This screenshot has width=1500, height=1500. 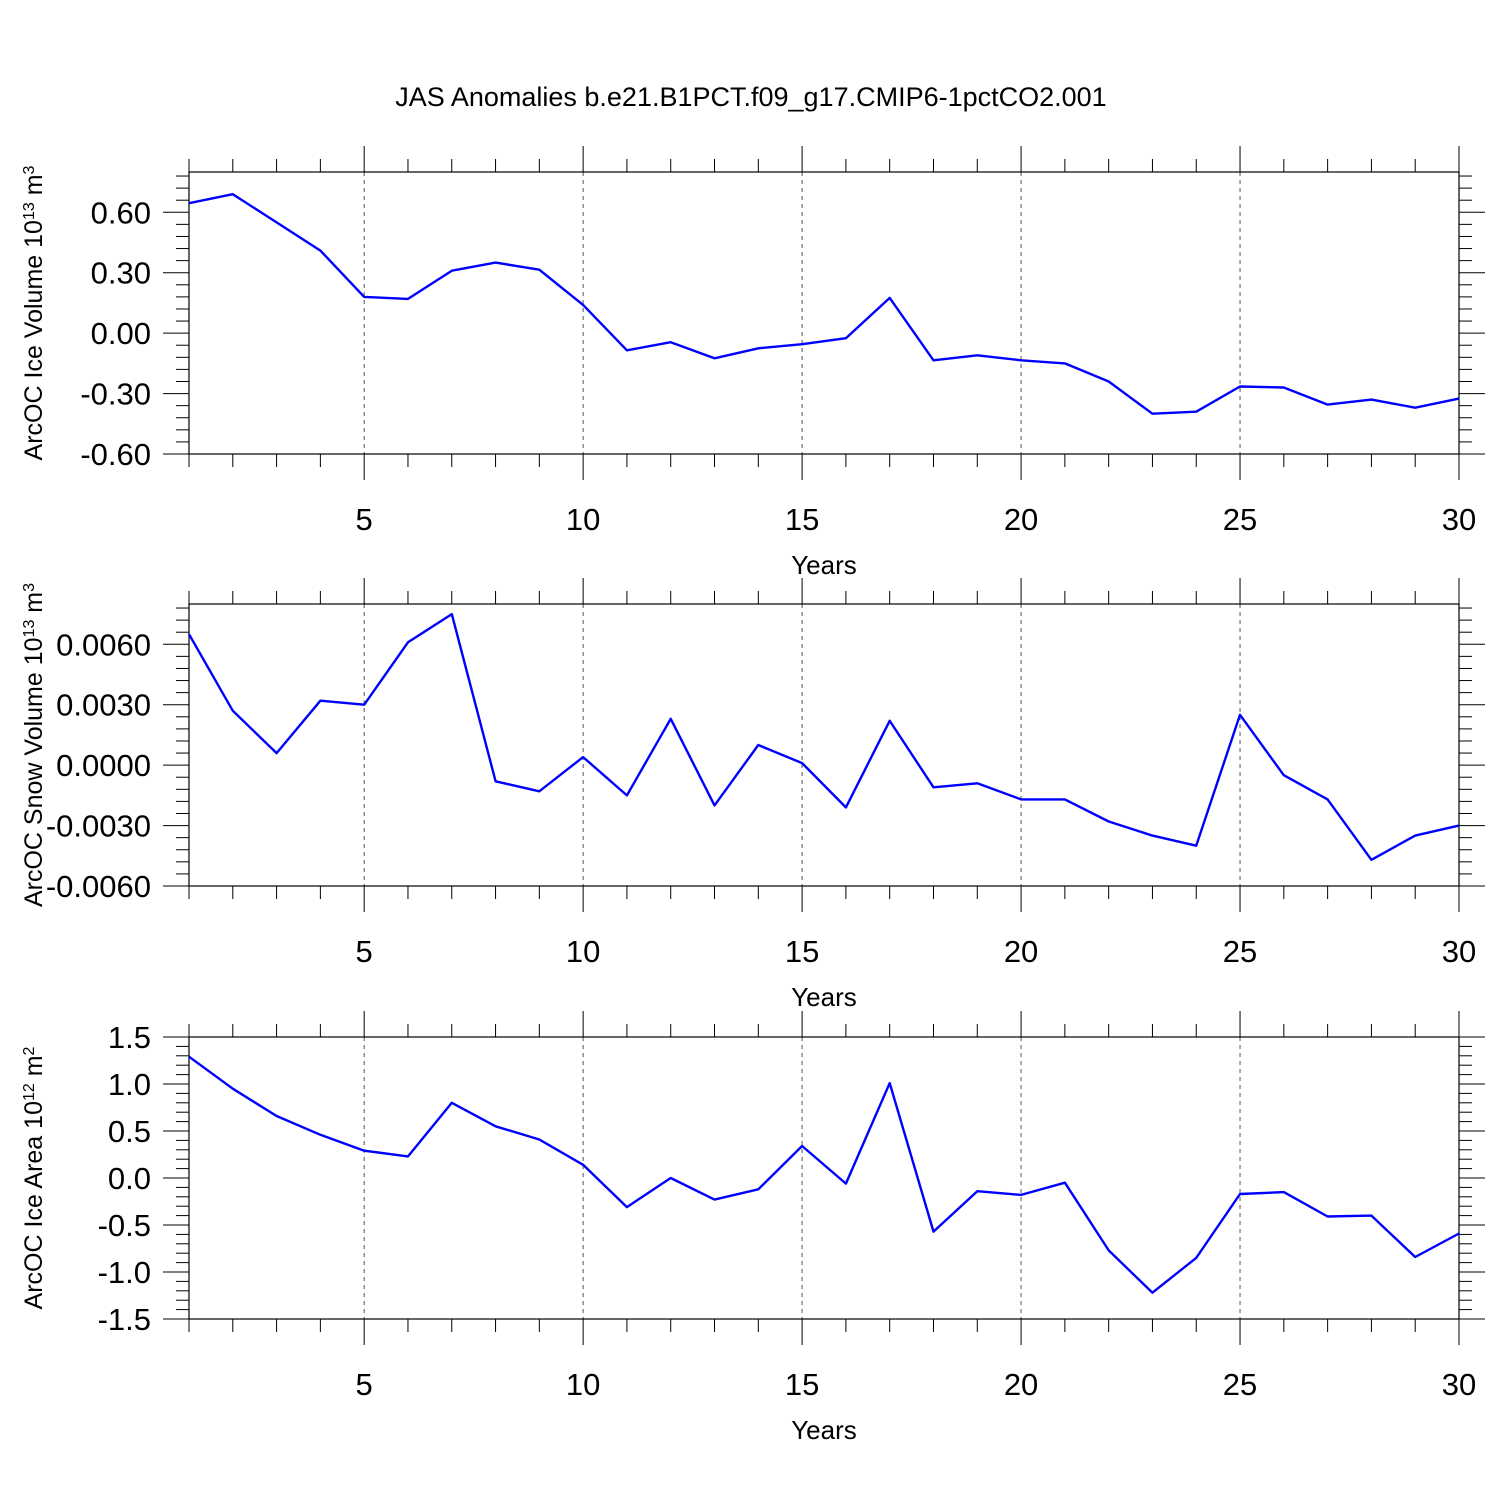 What do you see at coordinates (103, 765) in the screenshot?
I see `y-tick-label: 0.0000` at bounding box center [103, 765].